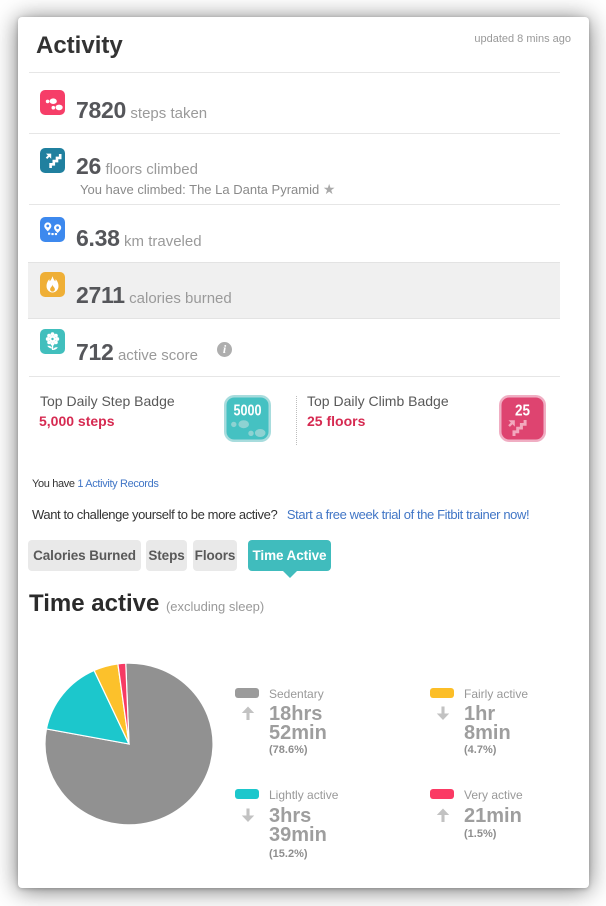 The width and height of the screenshot is (606, 906). I want to click on svg-text: 5000, so click(248, 411).